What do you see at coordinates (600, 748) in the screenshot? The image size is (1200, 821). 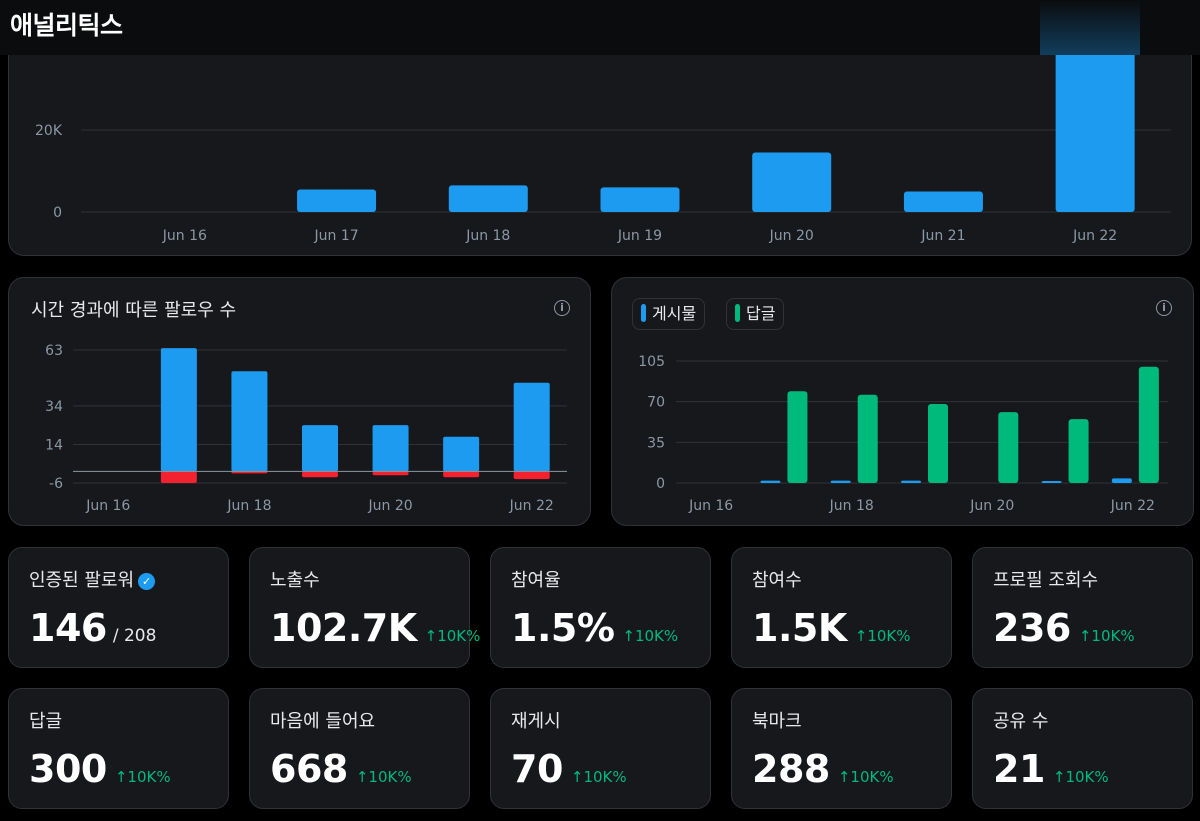 I see `stat-card-reposts: 재게시 70 ↑10K%` at bounding box center [600, 748].